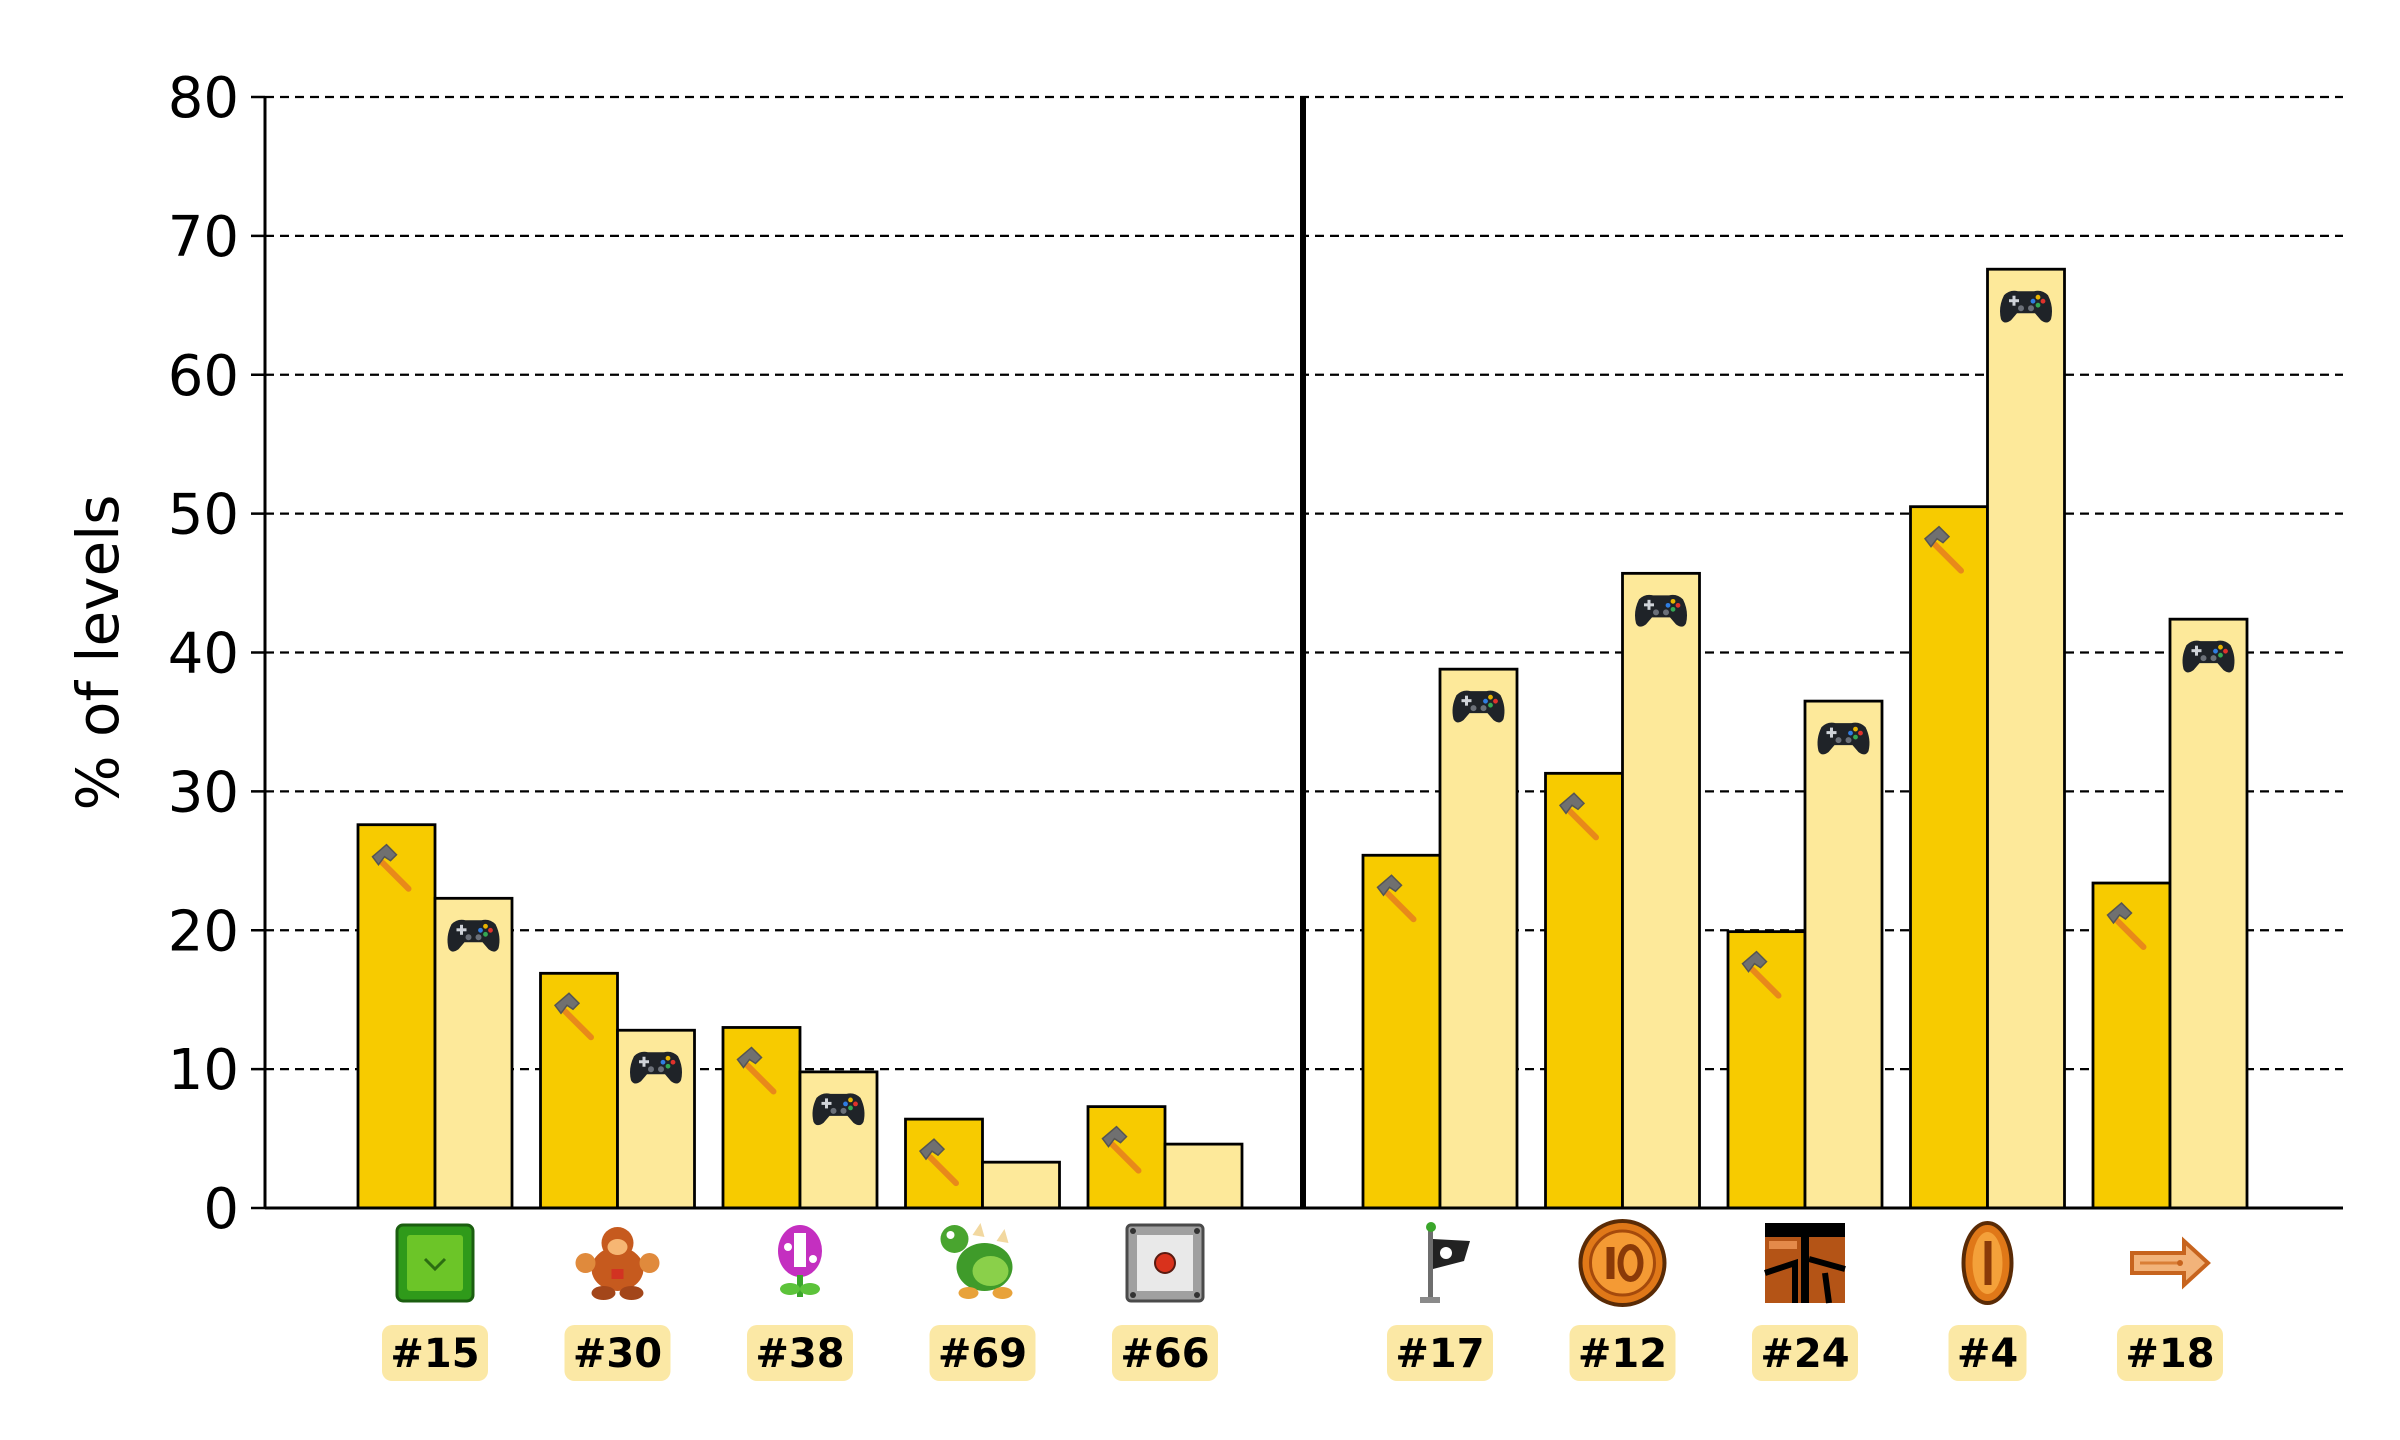 The height and width of the screenshot is (1440, 2400). What do you see at coordinates (435, 1263) in the screenshot?
I see `green-block-icon` at bounding box center [435, 1263].